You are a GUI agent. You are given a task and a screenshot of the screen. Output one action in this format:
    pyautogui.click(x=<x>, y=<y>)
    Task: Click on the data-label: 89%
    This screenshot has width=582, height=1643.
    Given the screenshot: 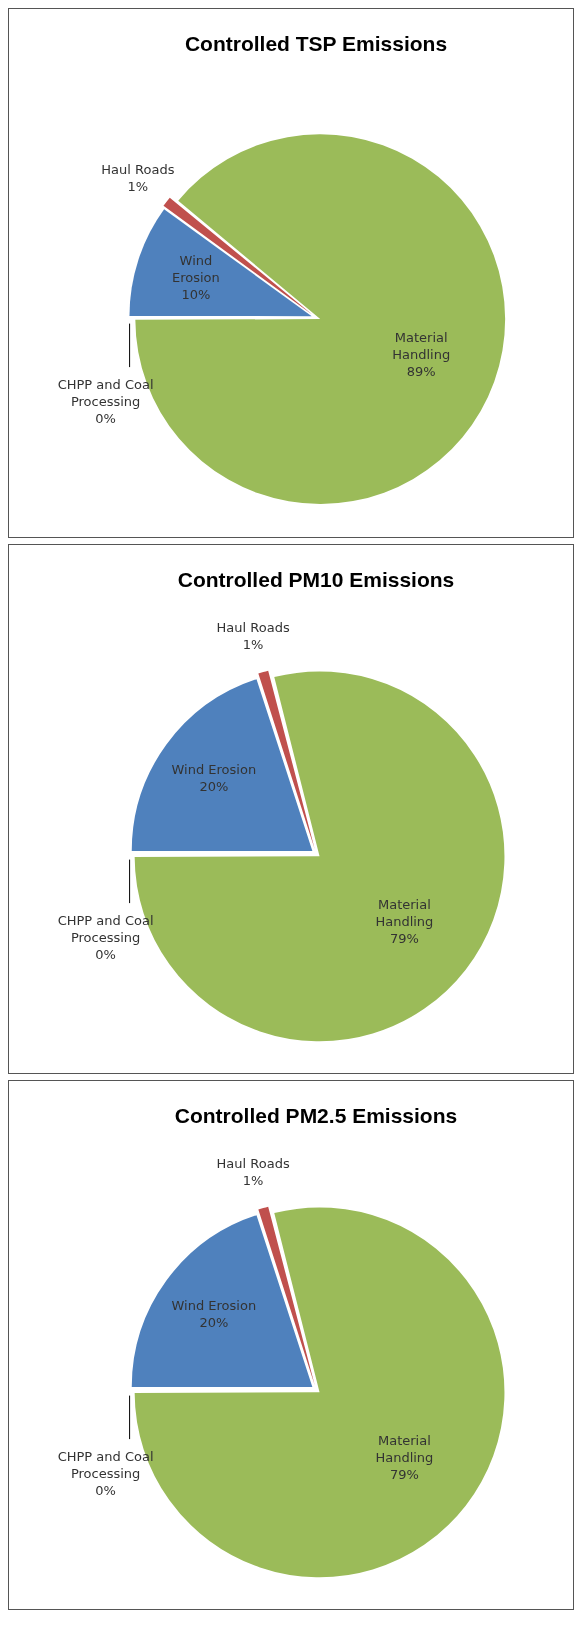 What is the action you would take?
    pyautogui.click(x=421, y=371)
    